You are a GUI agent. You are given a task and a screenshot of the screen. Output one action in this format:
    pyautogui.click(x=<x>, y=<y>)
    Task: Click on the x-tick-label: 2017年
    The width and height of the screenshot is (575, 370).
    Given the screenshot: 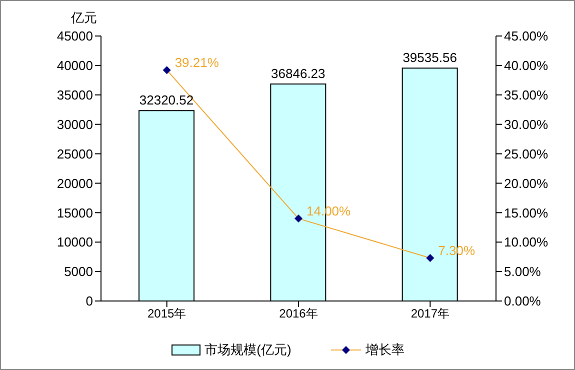 What is the action you would take?
    pyautogui.click(x=430, y=313)
    